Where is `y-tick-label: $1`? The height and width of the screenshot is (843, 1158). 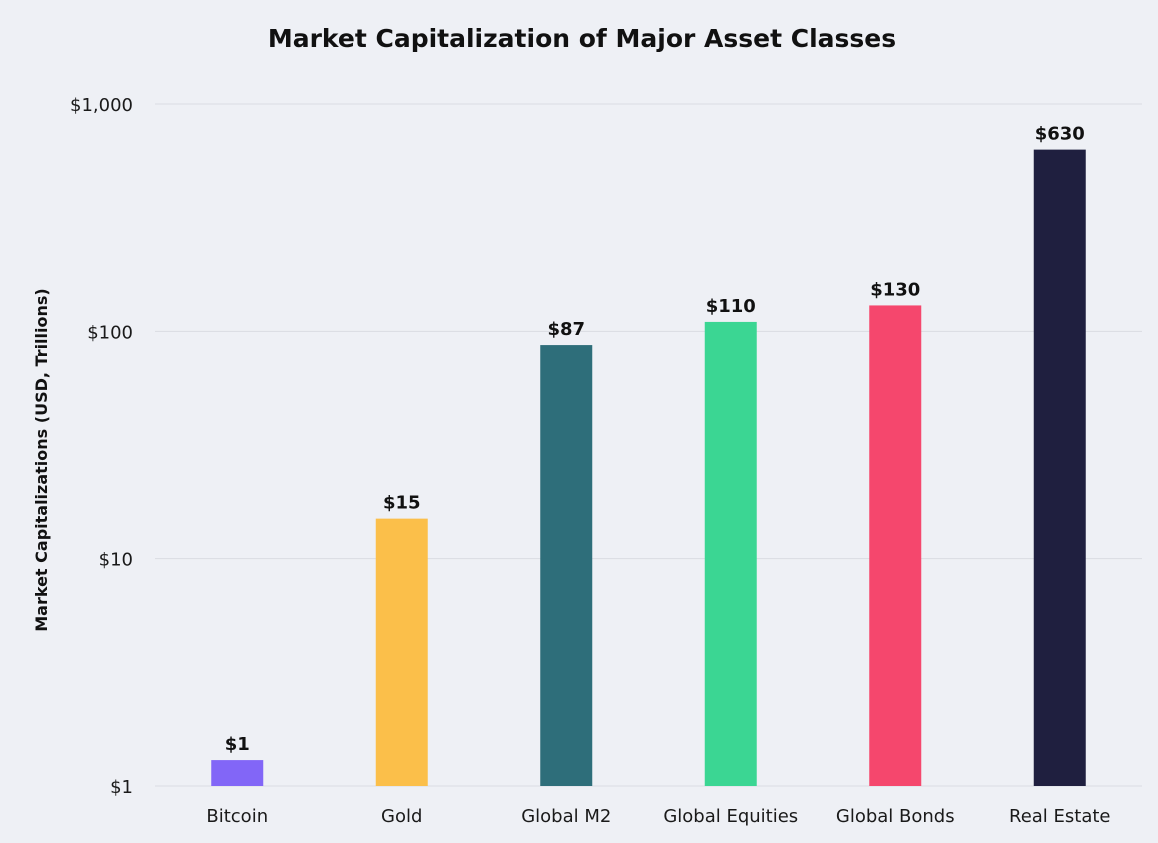 y-tick-label: $1 is located at coordinates (121, 787).